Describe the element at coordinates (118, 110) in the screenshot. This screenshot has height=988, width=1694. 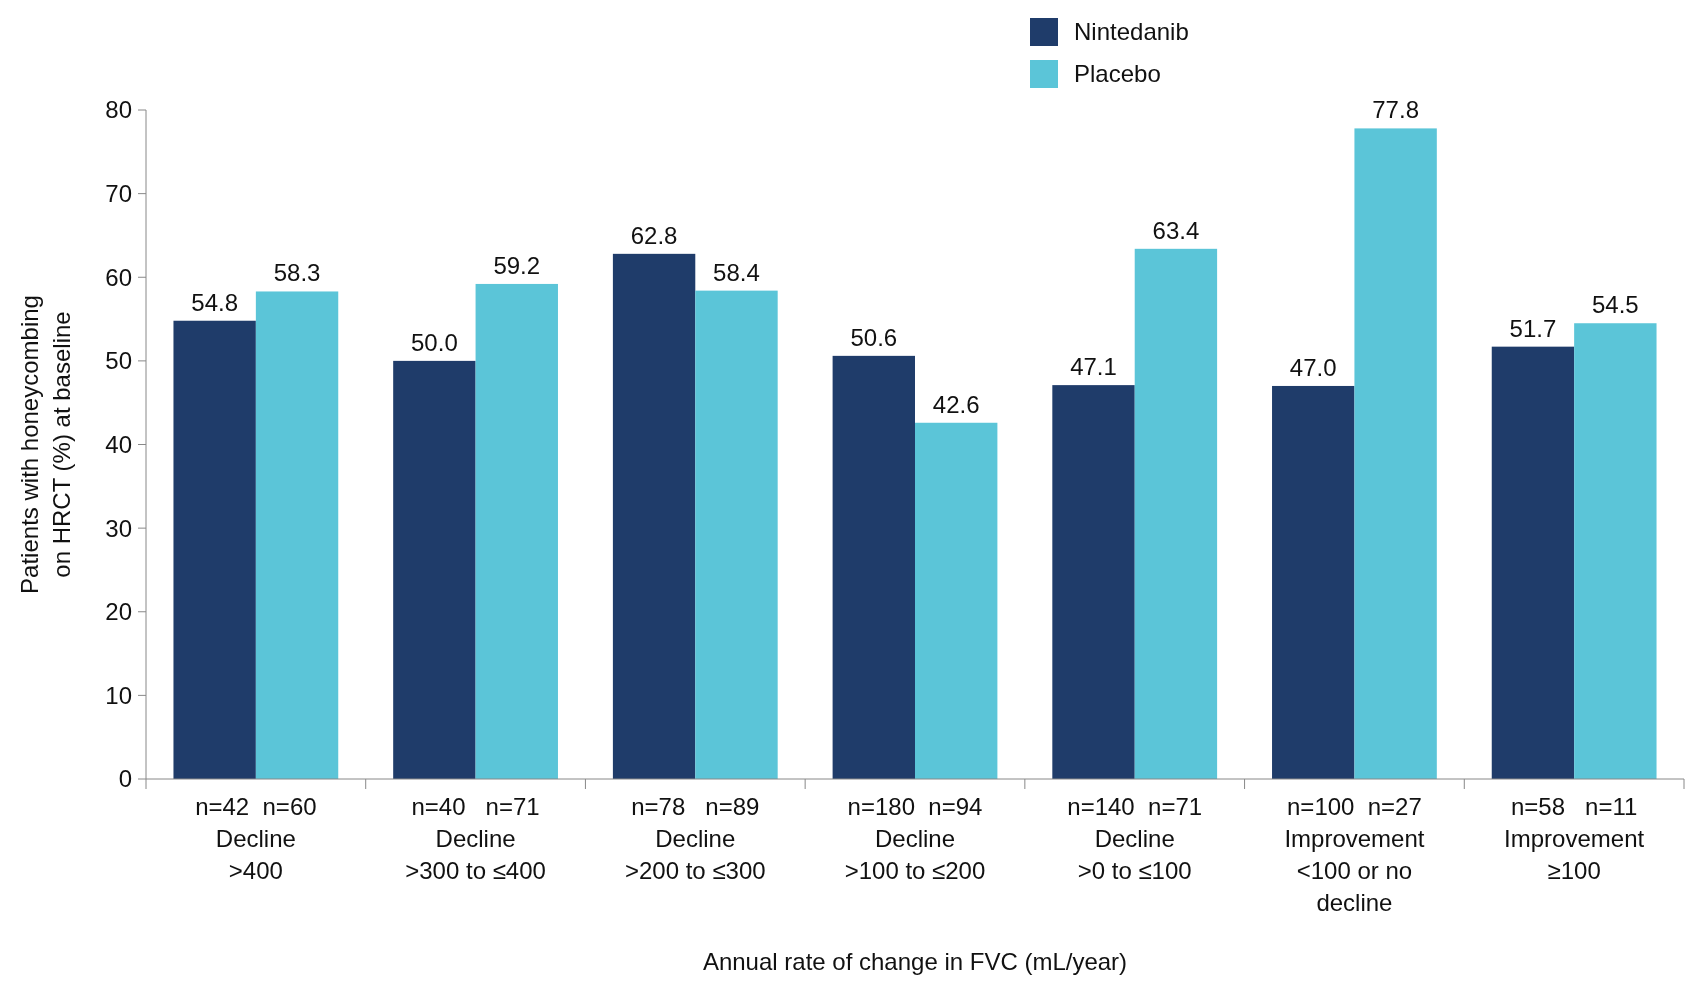
I see `y-tick-label: 80` at that location.